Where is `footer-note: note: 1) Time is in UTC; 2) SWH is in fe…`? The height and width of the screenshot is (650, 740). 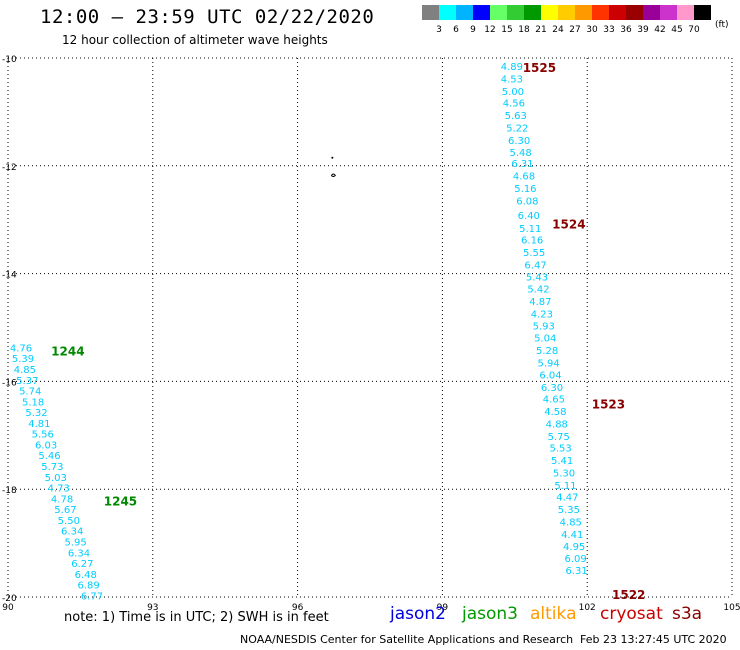 footer-note: note: 1) Time is in UTC; 2) SWH is in fe… is located at coordinates (196, 617).